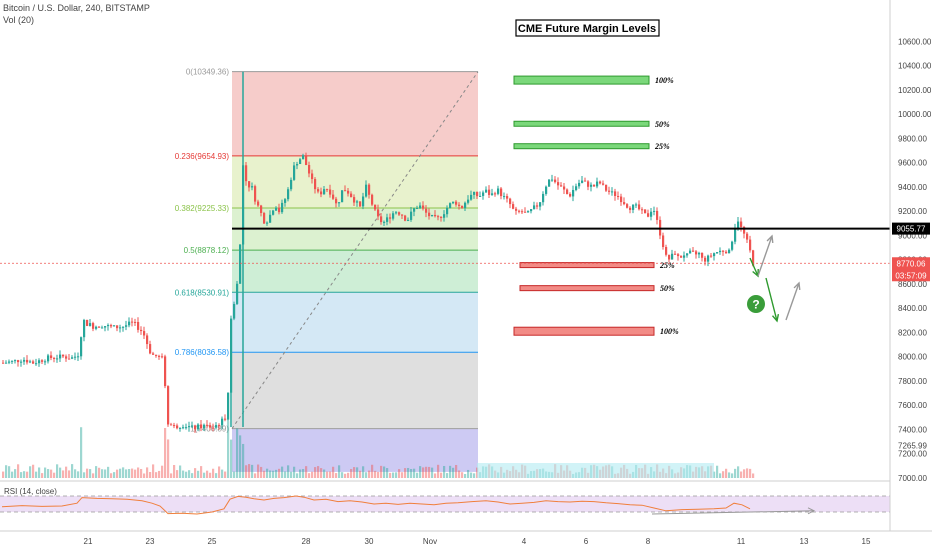 Image resolution: width=932 pixels, height=550 pixels. I want to click on projection-arrows: ?, so click(774, 278).